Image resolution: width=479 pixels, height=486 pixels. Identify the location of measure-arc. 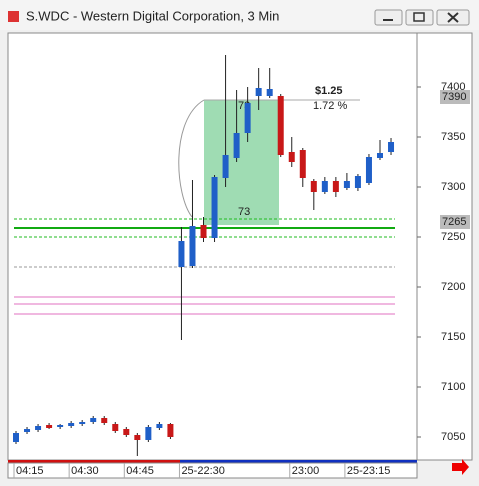
(191, 158).